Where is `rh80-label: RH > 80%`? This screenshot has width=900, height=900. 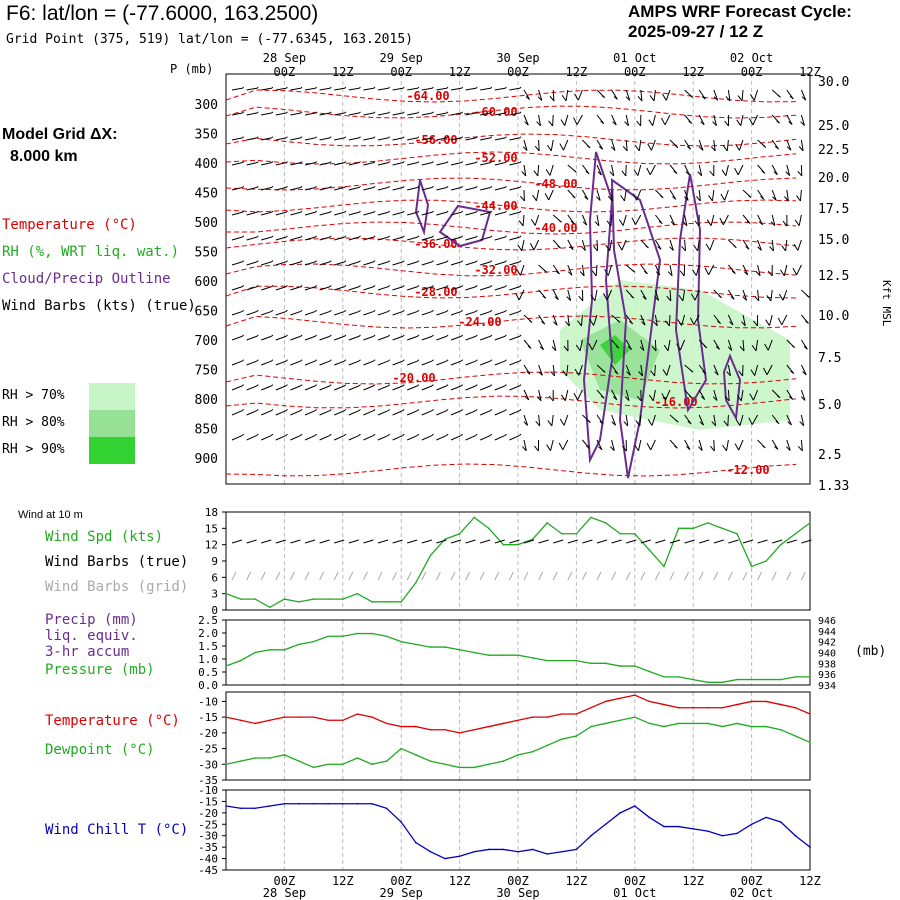
rh80-label: RH > 80% is located at coordinates (33, 422).